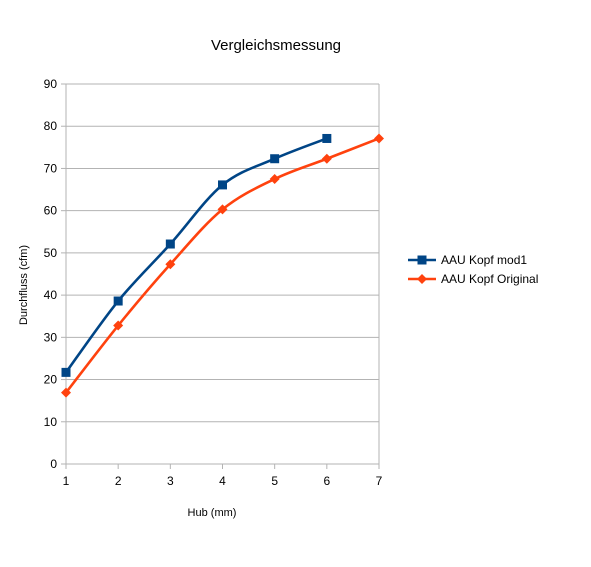 This screenshot has width=591, height=567. I want to click on legend-label: AAU Kopf Original, so click(489, 279).